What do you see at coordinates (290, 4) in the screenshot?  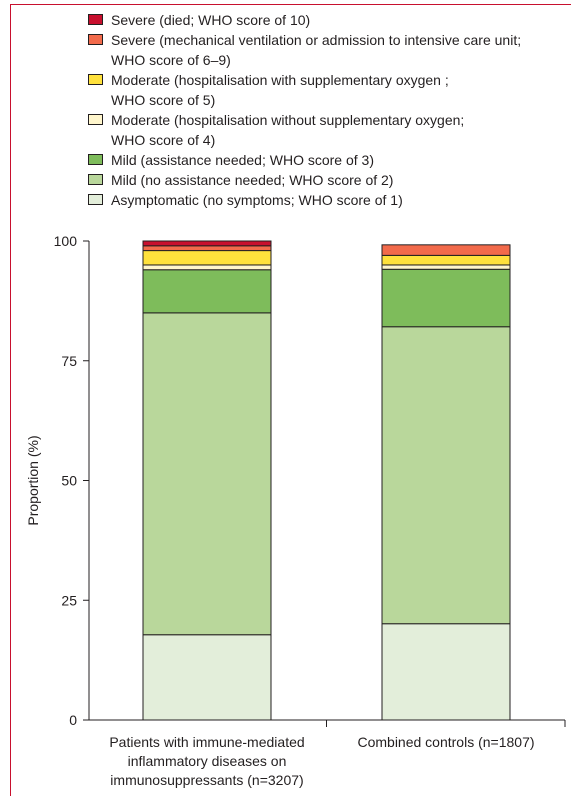 I see `frame-top-rule` at bounding box center [290, 4].